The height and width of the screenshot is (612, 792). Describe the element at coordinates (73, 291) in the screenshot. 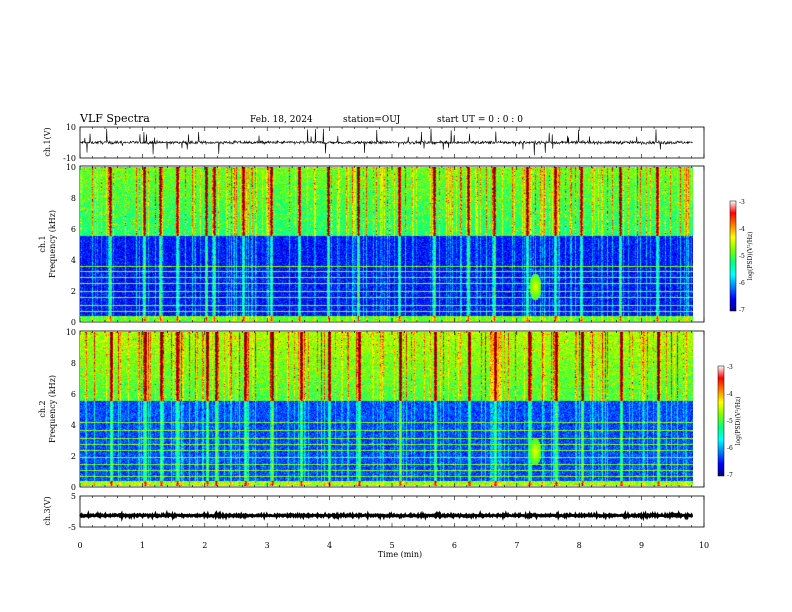

I see `ch1-freq-tick-2: 2` at that location.